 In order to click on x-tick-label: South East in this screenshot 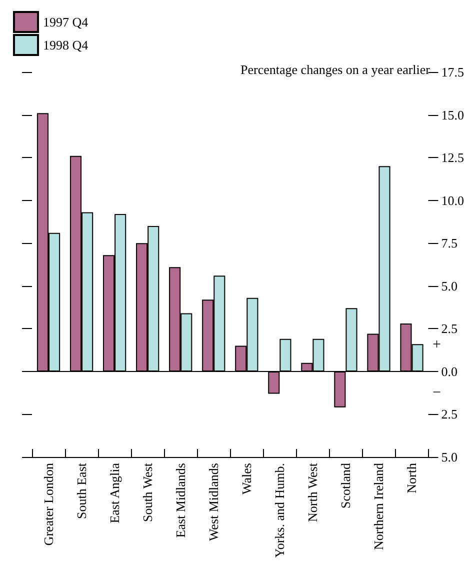, I will do `click(82, 490)`.